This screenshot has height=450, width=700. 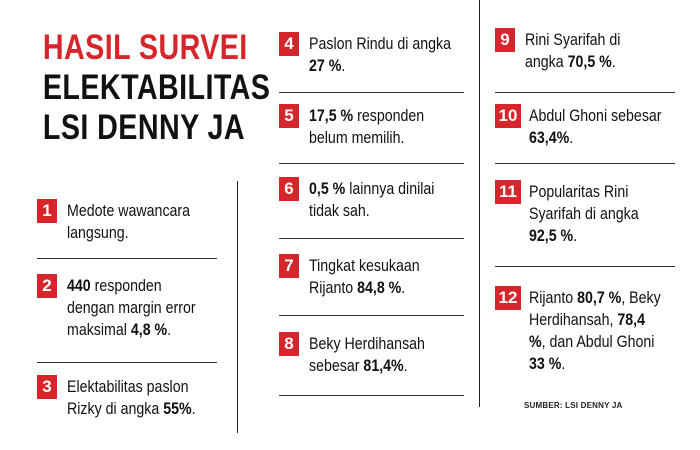 What do you see at coordinates (508, 192) in the screenshot?
I see `finding-number-badge: 11` at bounding box center [508, 192].